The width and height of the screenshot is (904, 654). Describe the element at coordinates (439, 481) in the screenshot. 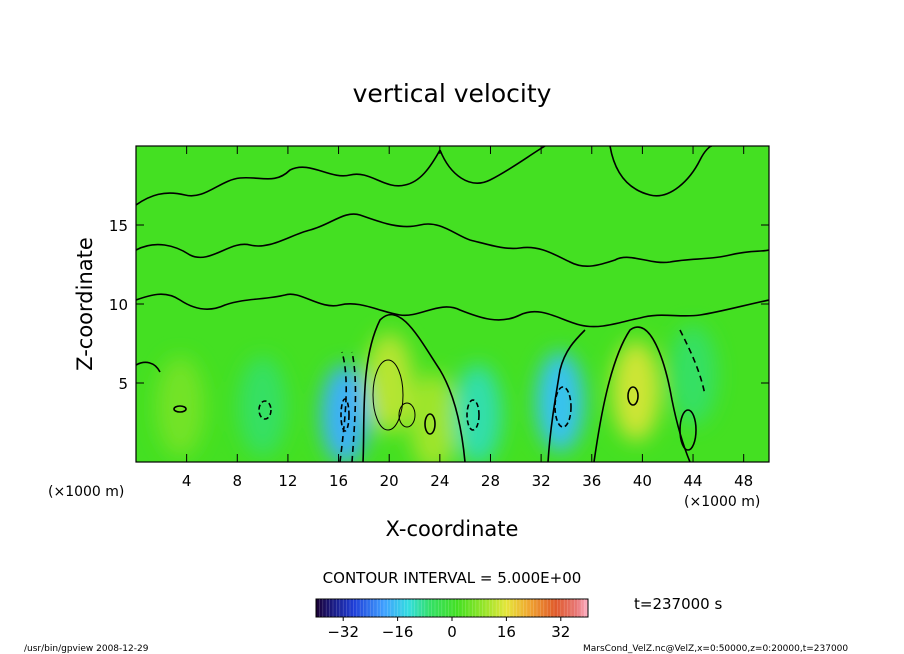

I see `x-tick-label-5: 24` at that location.